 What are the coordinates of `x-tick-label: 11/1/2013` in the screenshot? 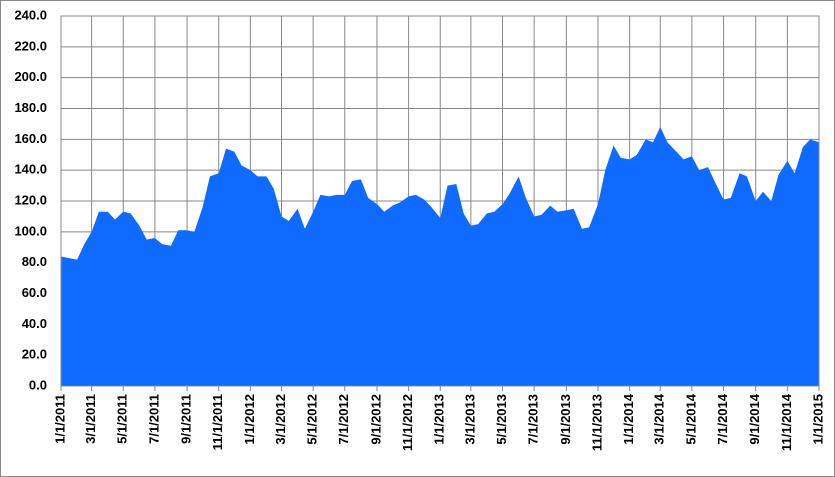 It's located at (596, 422).